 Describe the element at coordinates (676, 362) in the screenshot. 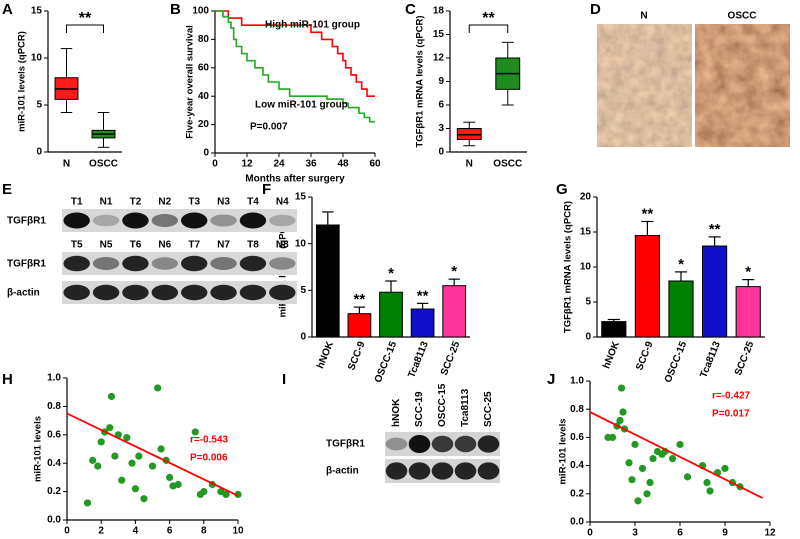

I see `x-tick-label: OSCC-15` at that location.